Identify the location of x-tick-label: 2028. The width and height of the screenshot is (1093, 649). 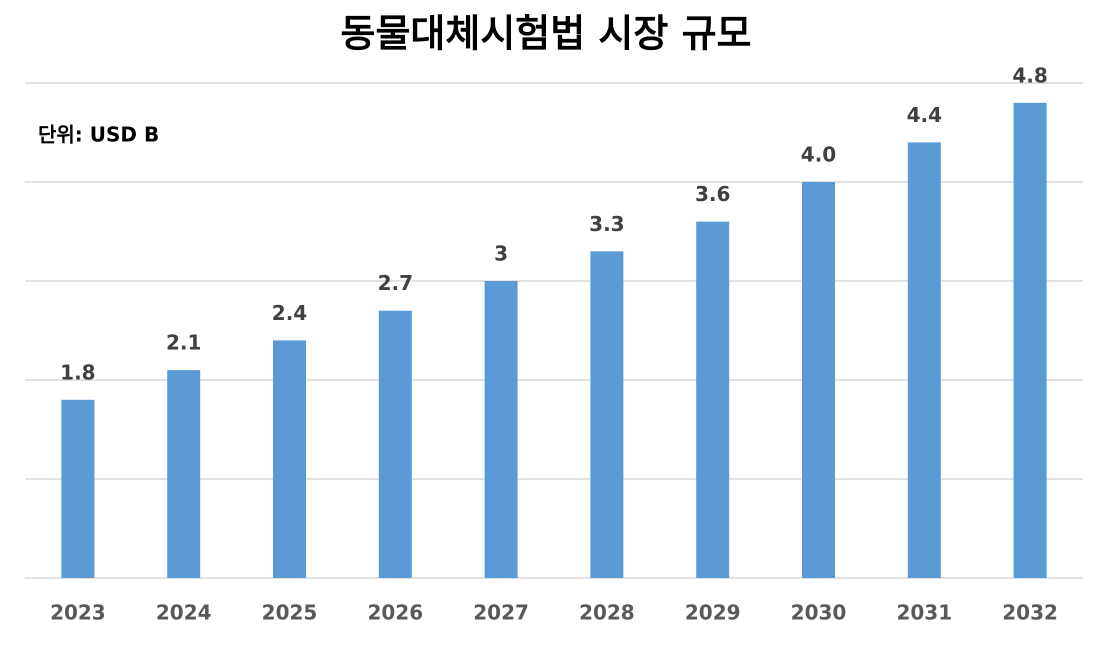
(607, 613).